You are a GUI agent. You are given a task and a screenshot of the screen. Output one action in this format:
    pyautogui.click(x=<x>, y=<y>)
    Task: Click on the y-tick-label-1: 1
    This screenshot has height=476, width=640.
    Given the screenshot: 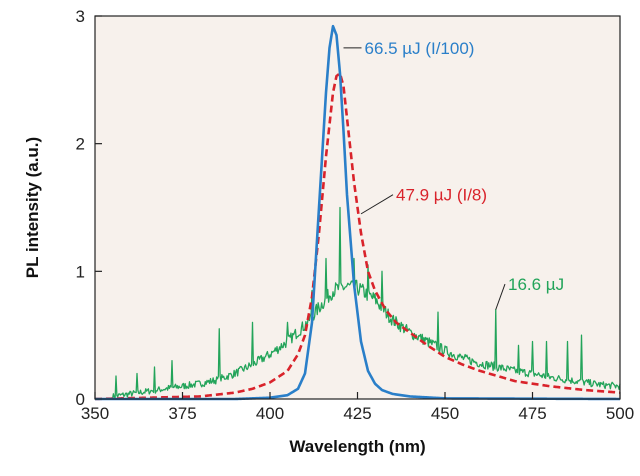 What is the action you would take?
    pyautogui.click(x=80, y=271)
    